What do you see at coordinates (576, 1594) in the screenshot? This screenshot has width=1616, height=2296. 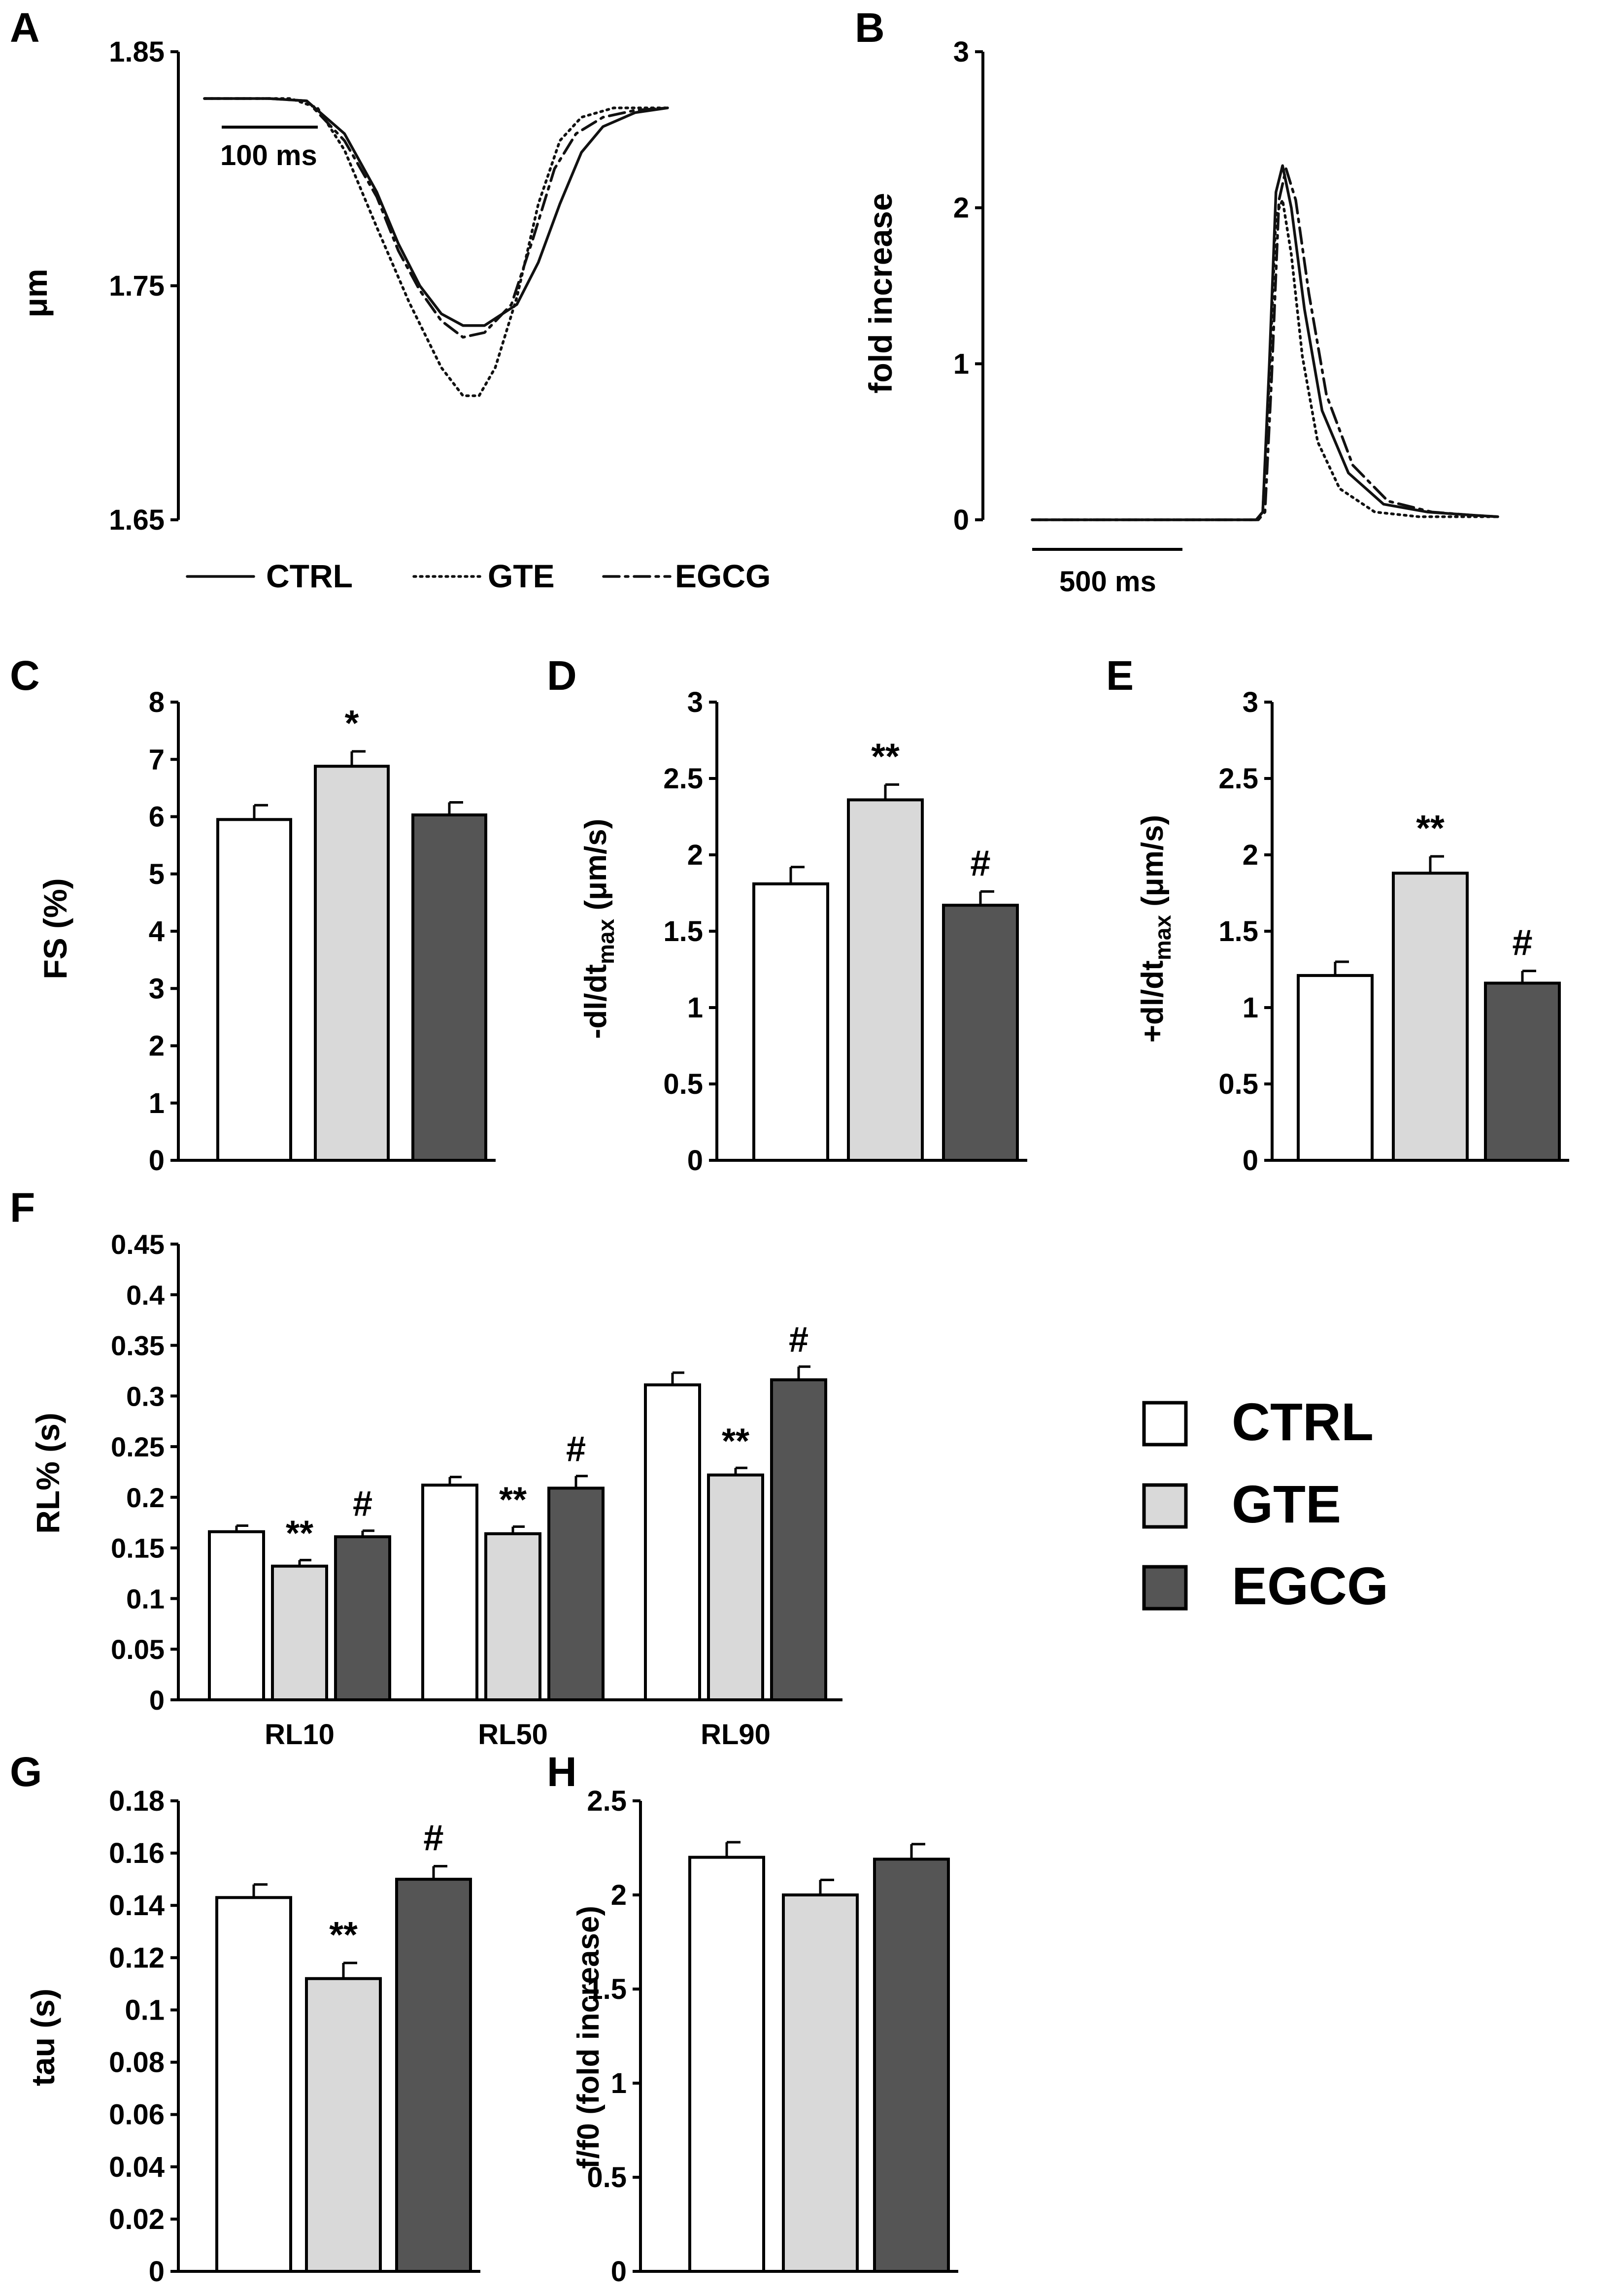 I see `bar-rl50-egcg` at bounding box center [576, 1594].